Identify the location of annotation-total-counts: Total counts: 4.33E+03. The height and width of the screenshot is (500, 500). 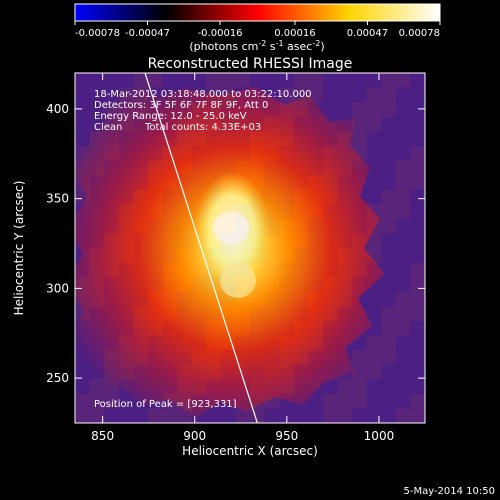
(202, 127).